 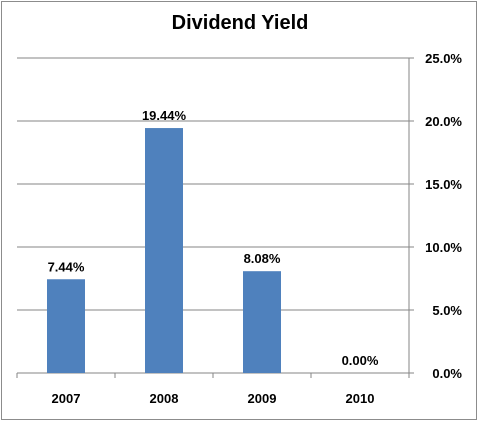 I want to click on y-tick-label: 15.0%, so click(x=443, y=184).